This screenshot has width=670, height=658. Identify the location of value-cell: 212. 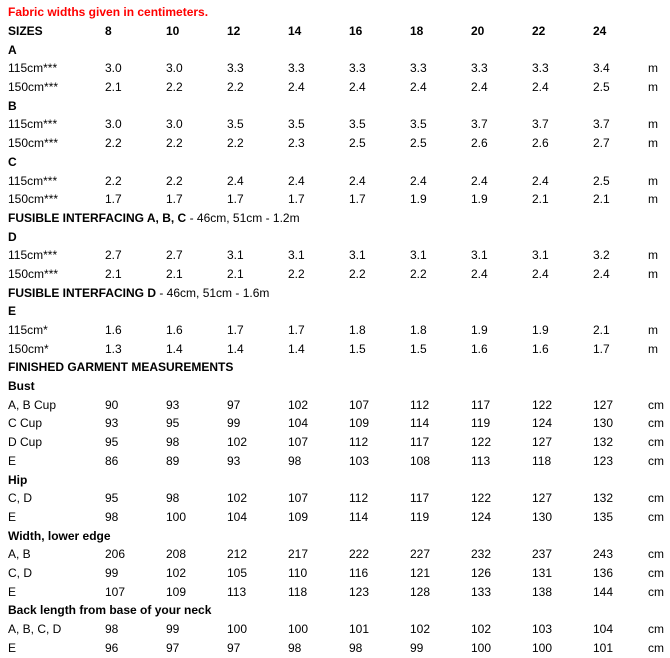
(237, 554).